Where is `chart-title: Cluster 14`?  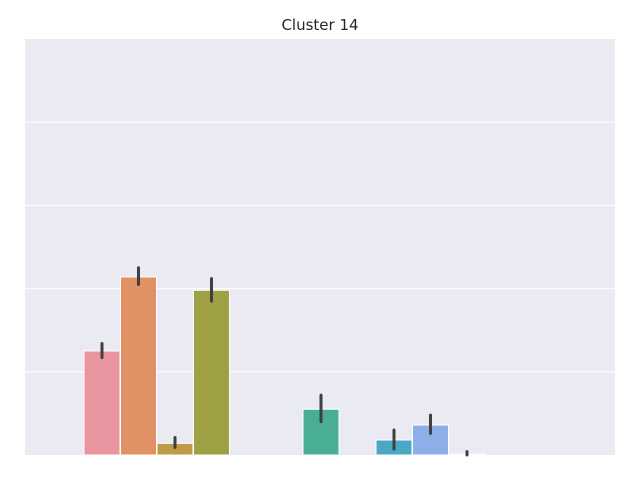 chart-title: Cluster 14 is located at coordinates (319, 25).